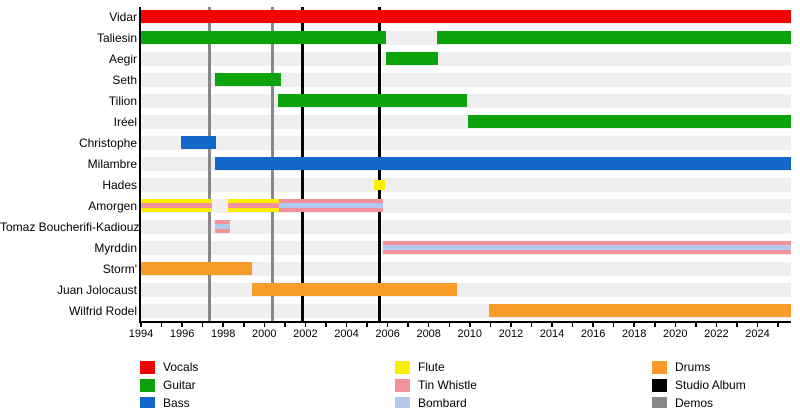  Describe the element at coordinates (465, 322) in the screenshot. I see `x-axis-line` at that location.